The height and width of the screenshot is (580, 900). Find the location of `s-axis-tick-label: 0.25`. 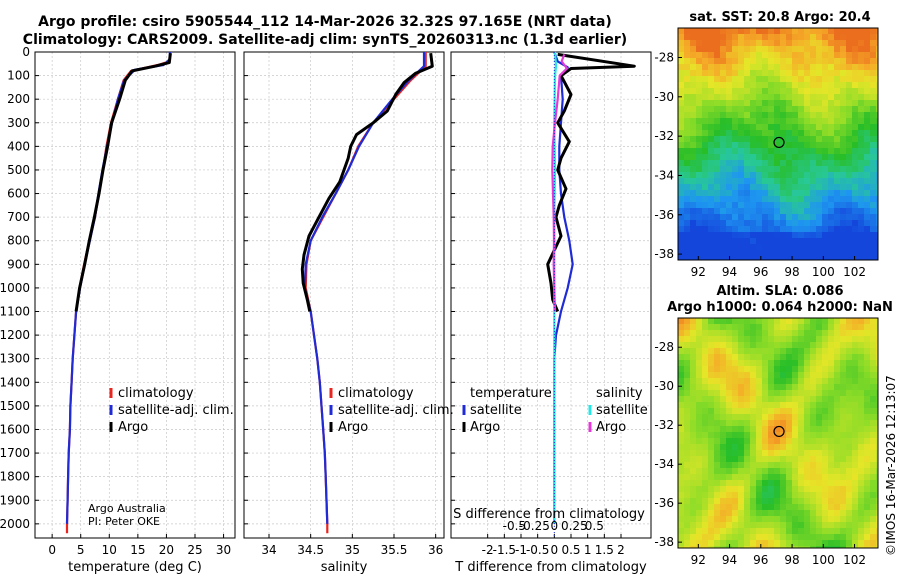

s-axis-tick-label: 0.25 is located at coordinates (574, 526).